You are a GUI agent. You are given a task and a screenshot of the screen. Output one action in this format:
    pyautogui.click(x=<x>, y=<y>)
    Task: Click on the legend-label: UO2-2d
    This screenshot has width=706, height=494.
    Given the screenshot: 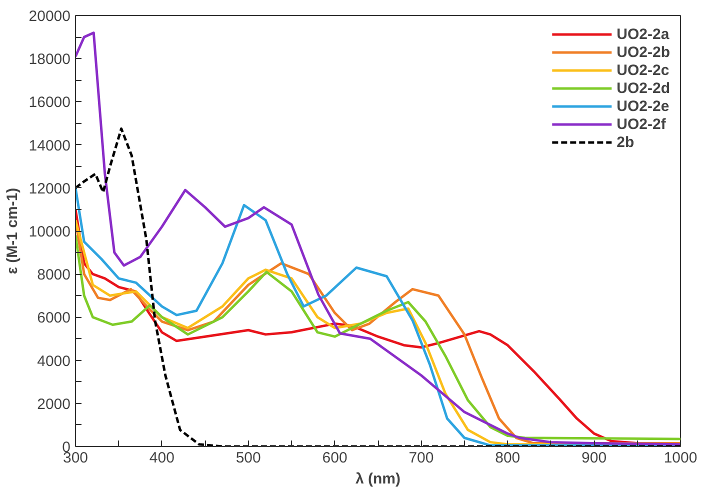 What is the action you would take?
    pyautogui.click(x=643, y=88)
    